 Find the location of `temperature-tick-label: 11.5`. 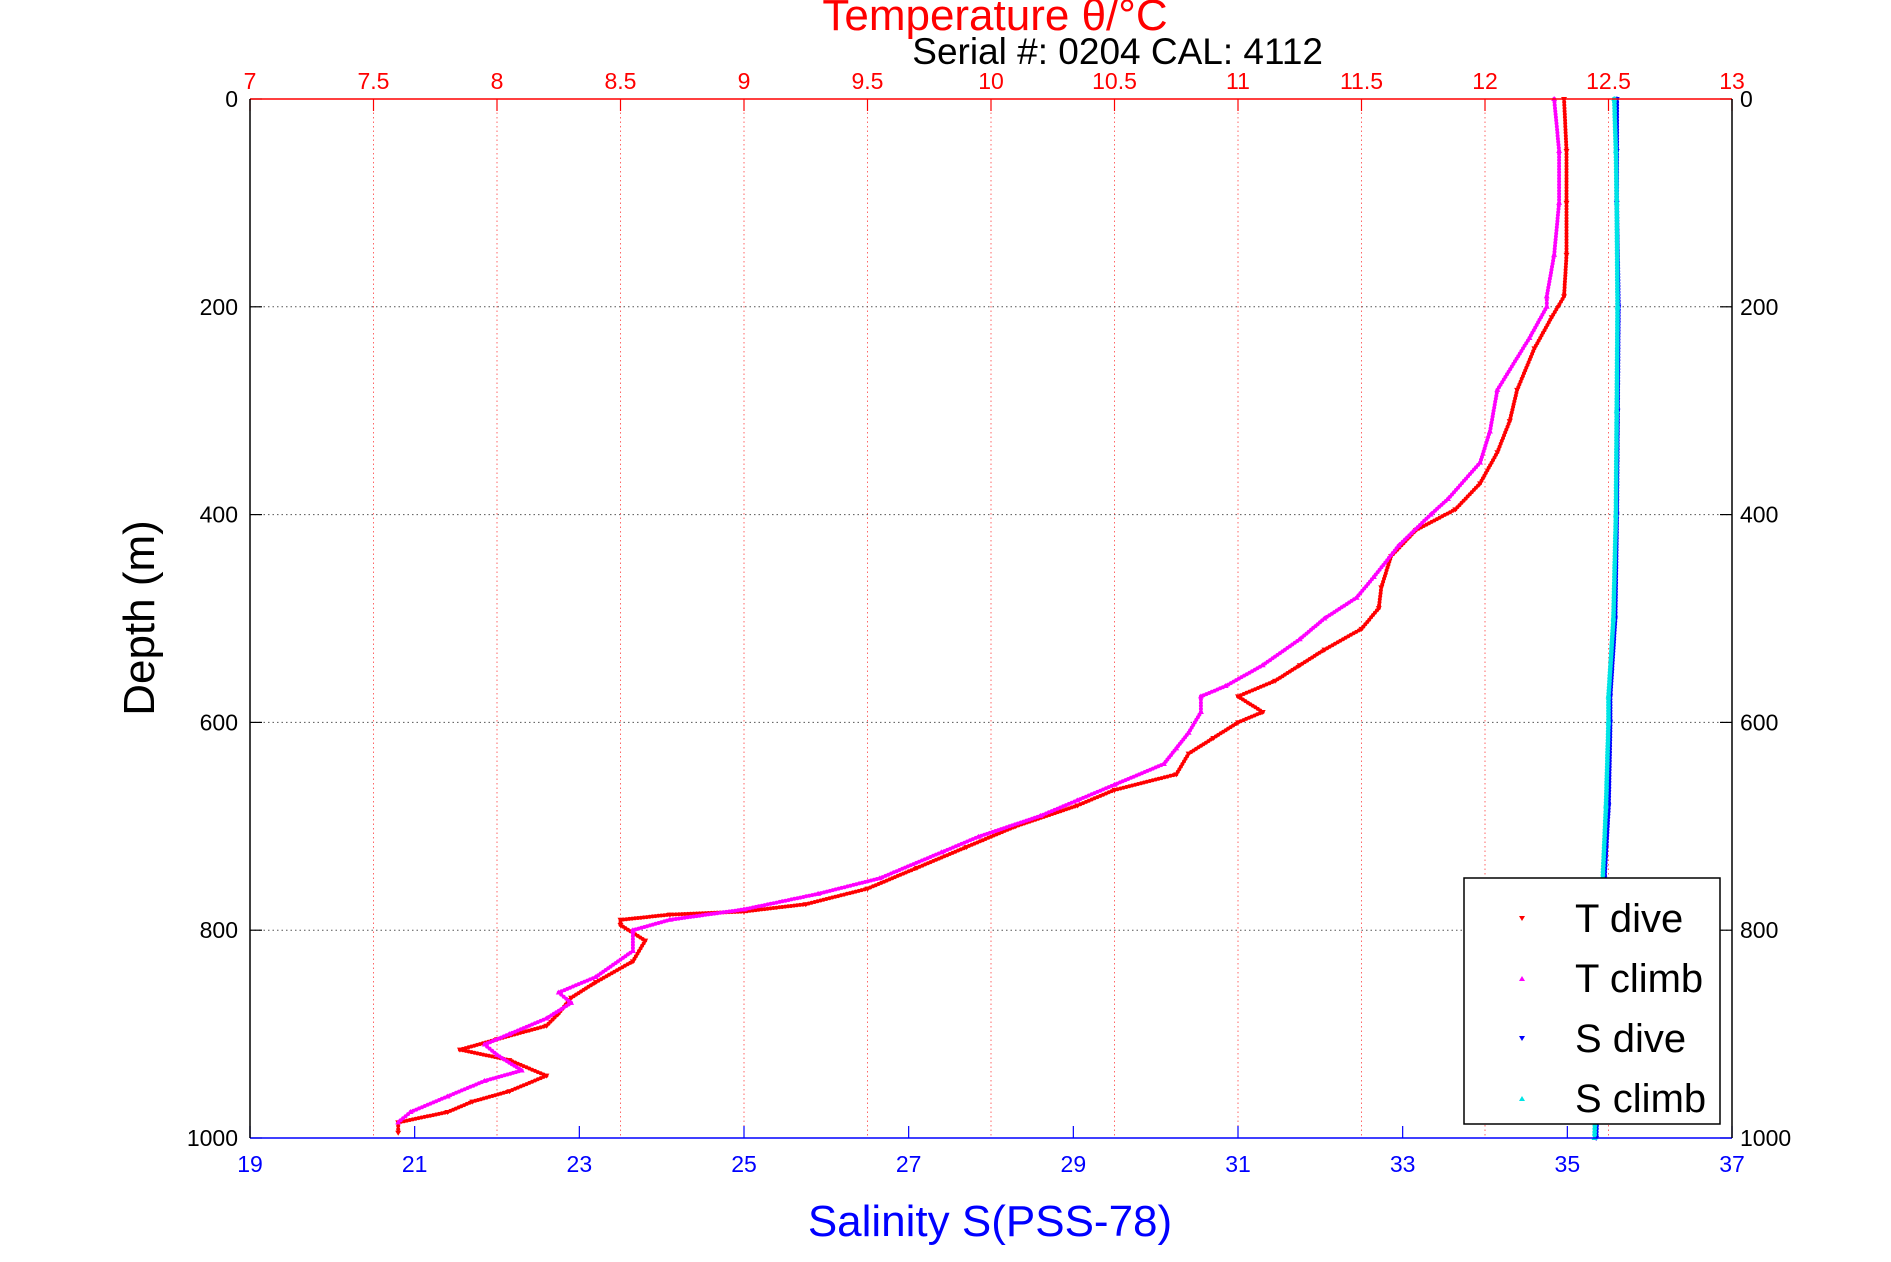

temperature-tick-label: 11.5 is located at coordinates (1361, 81).